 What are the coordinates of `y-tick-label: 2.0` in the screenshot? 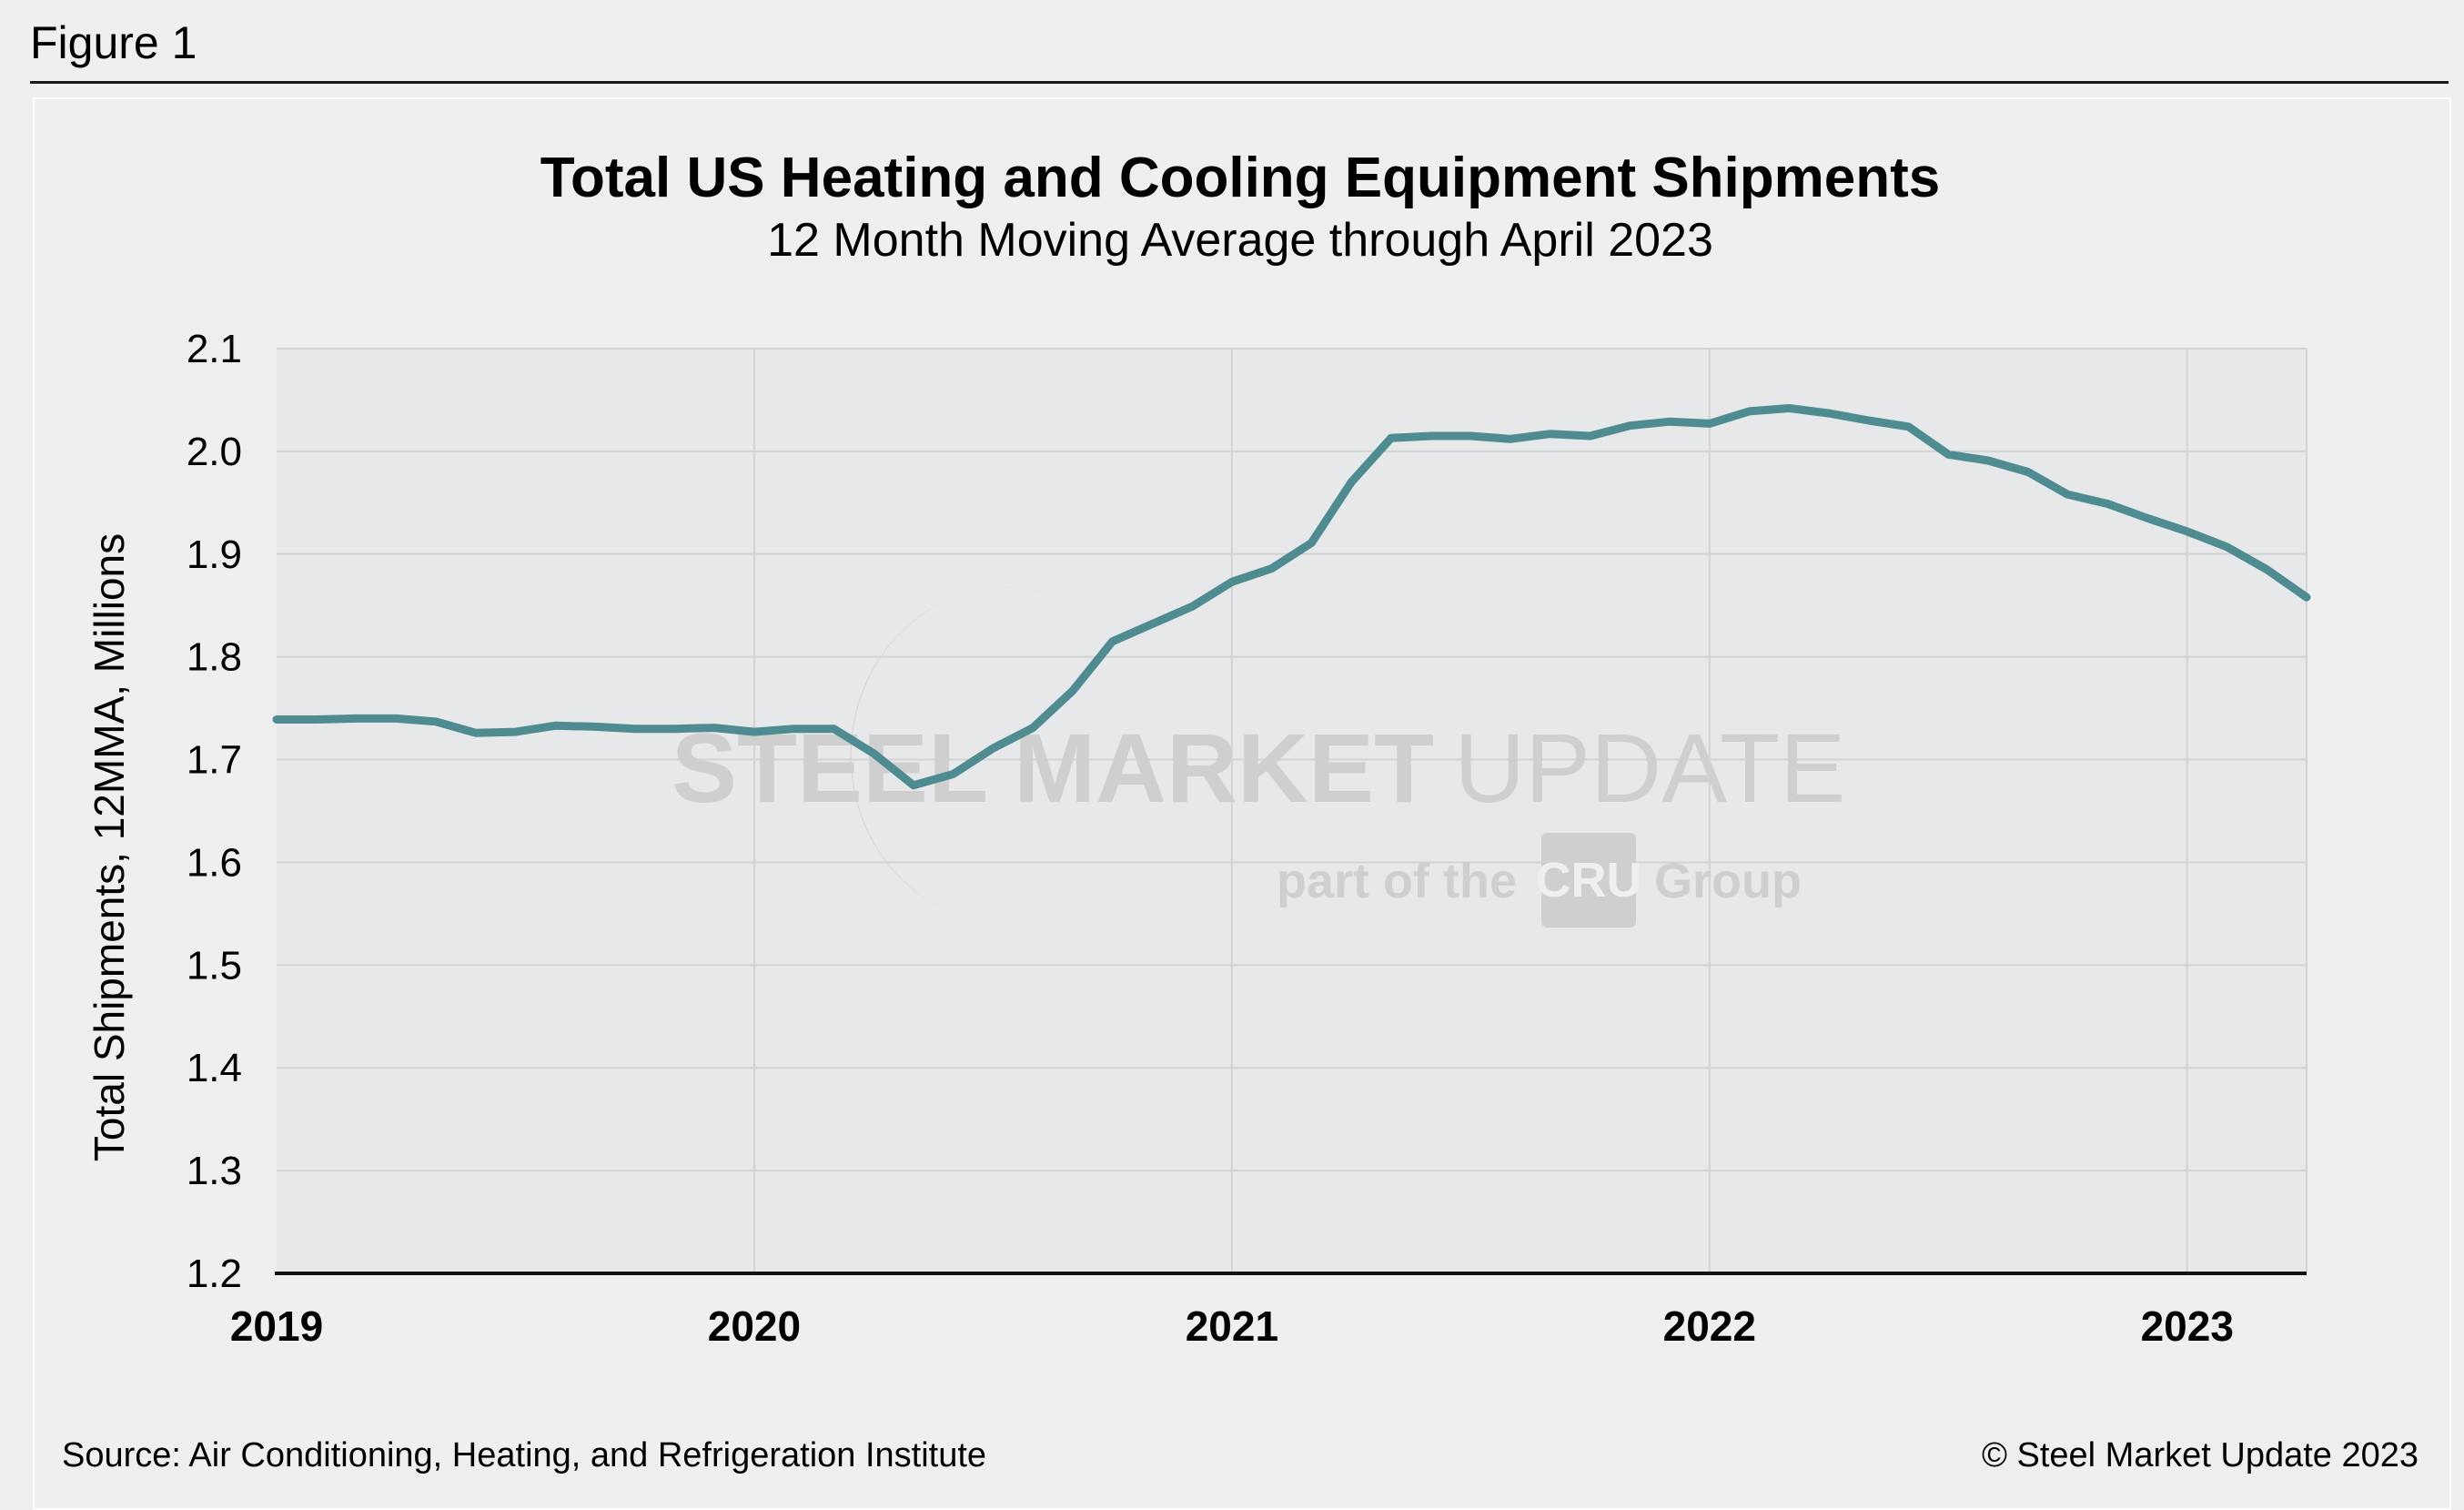 It's located at (214, 452).